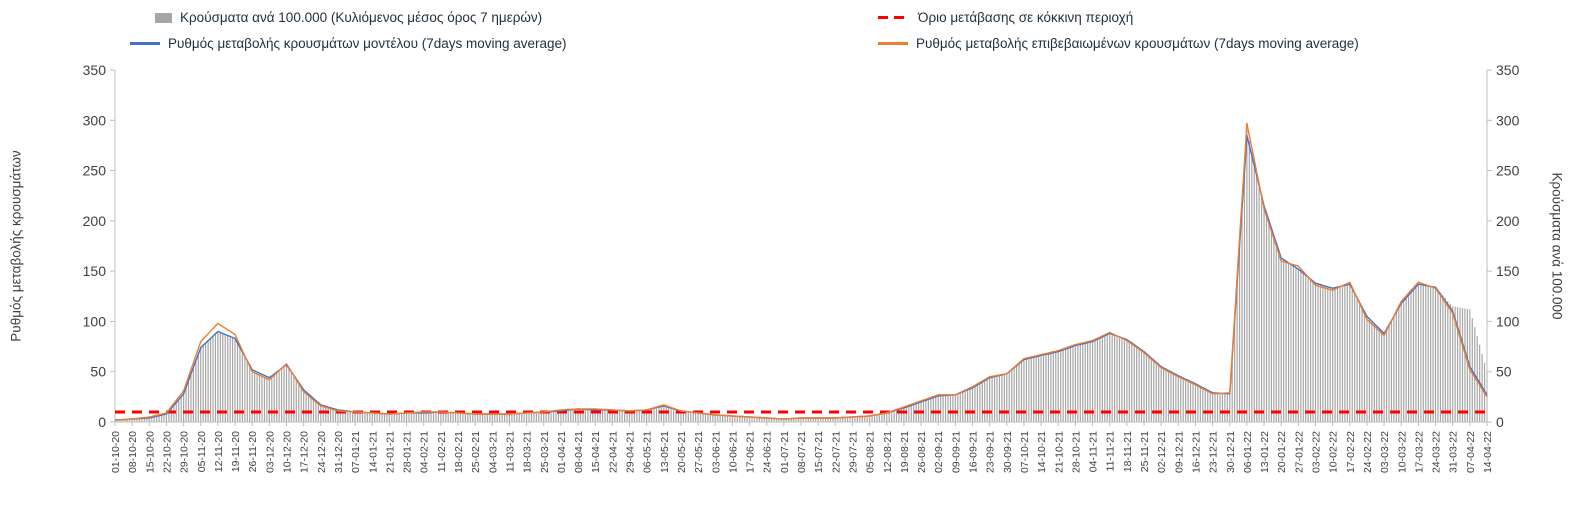 This screenshot has height=506, width=1581. I want to click on svg-text: 16-09-21, so click(974, 452).